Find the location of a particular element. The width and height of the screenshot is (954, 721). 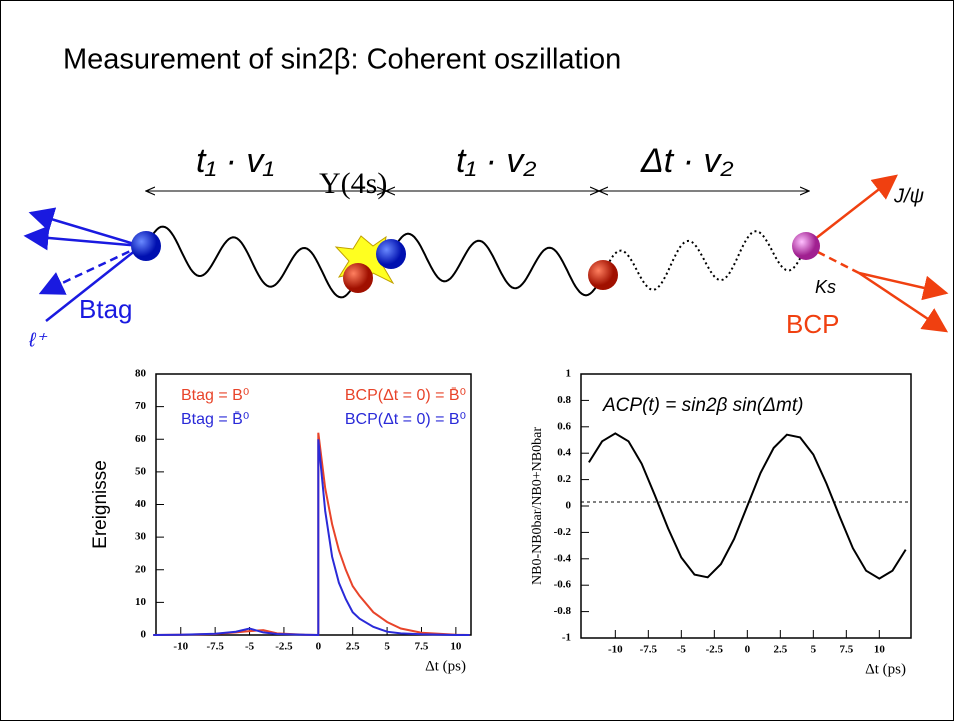

label: Btag is located at coordinates (106, 309).